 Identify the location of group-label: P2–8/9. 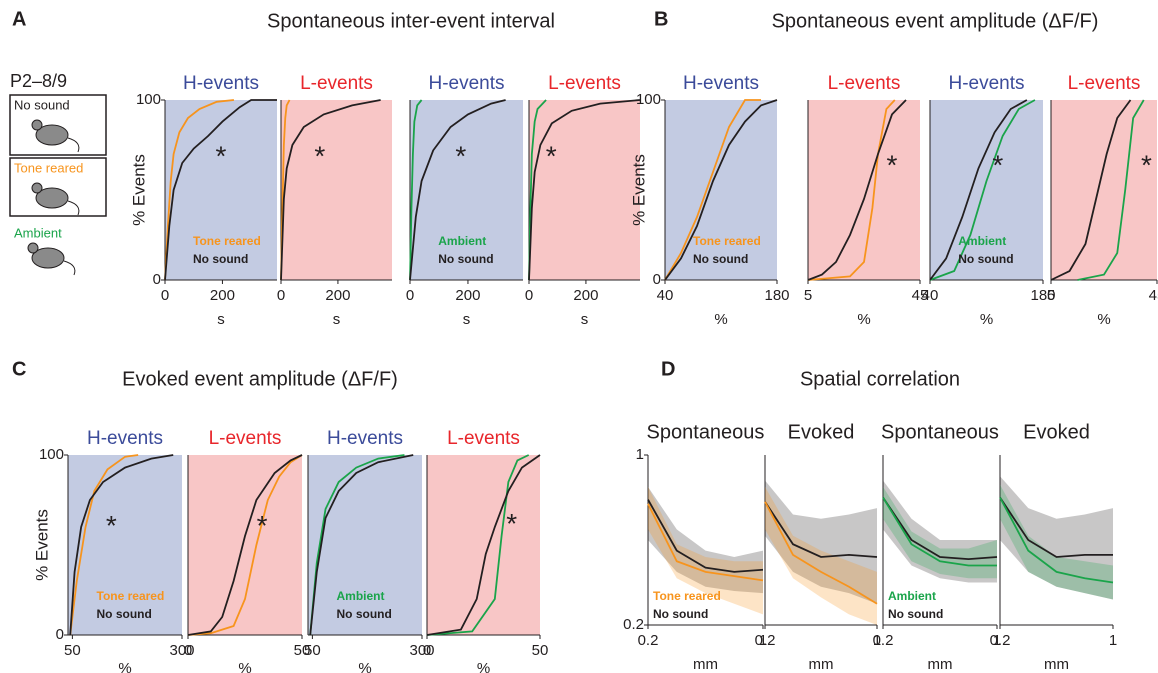
(38, 81).